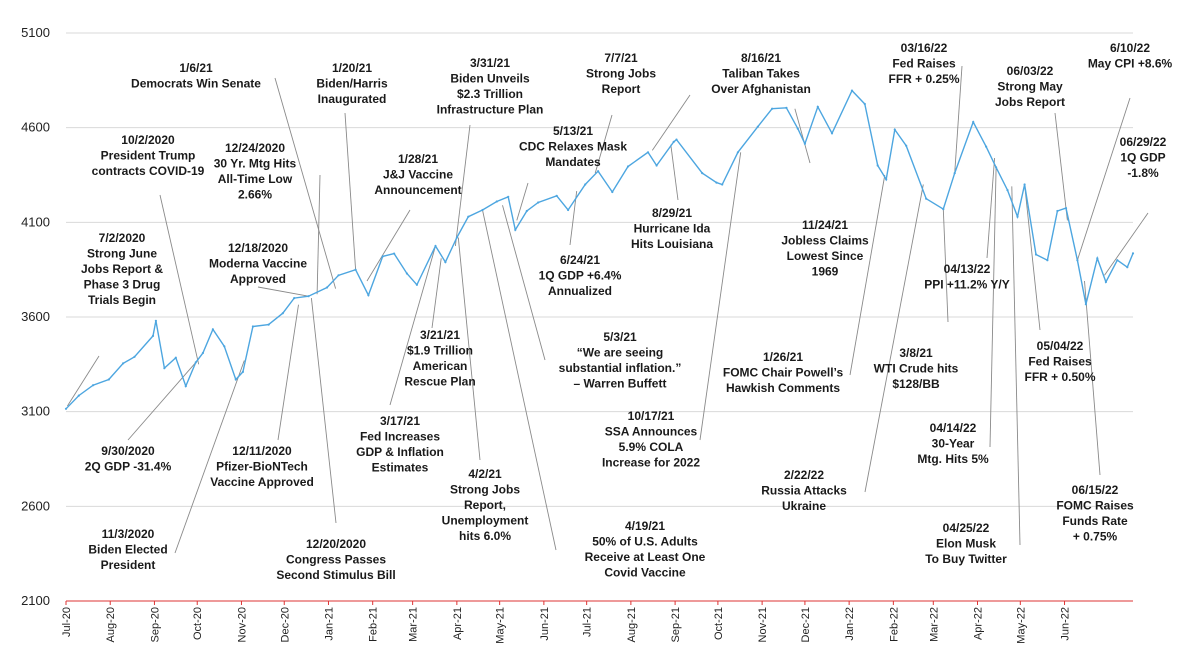 This screenshot has width=1200, height=650. Describe the element at coordinates (923, 79) in the screenshot. I see `annotation-text: FFR + 0.25%` at that location.